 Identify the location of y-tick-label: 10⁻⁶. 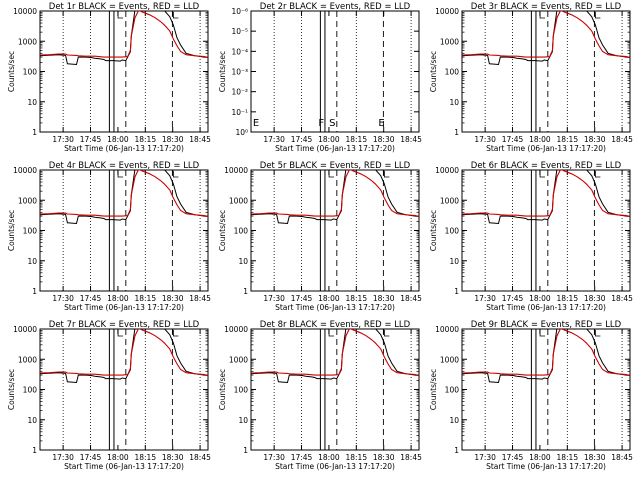
(239, 11).